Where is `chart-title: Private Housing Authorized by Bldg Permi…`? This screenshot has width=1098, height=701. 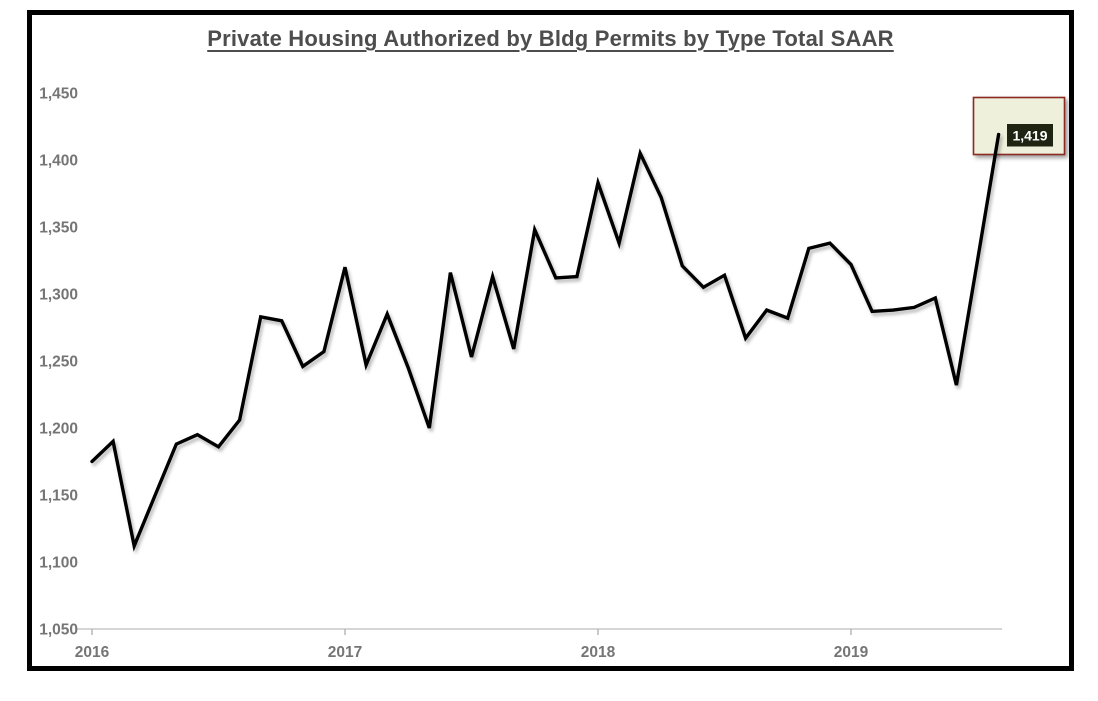 chart-title: Private Housing Authorized by Bldg Permi… is located at coordinates (550, 38).